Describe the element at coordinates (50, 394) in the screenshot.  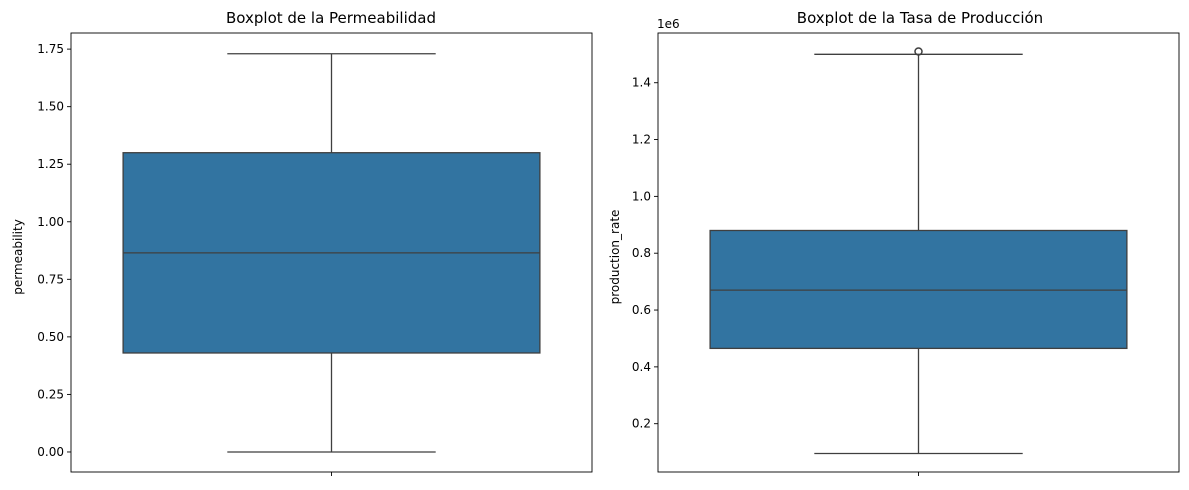
I see `y-tick-label: 0.25` at that location.